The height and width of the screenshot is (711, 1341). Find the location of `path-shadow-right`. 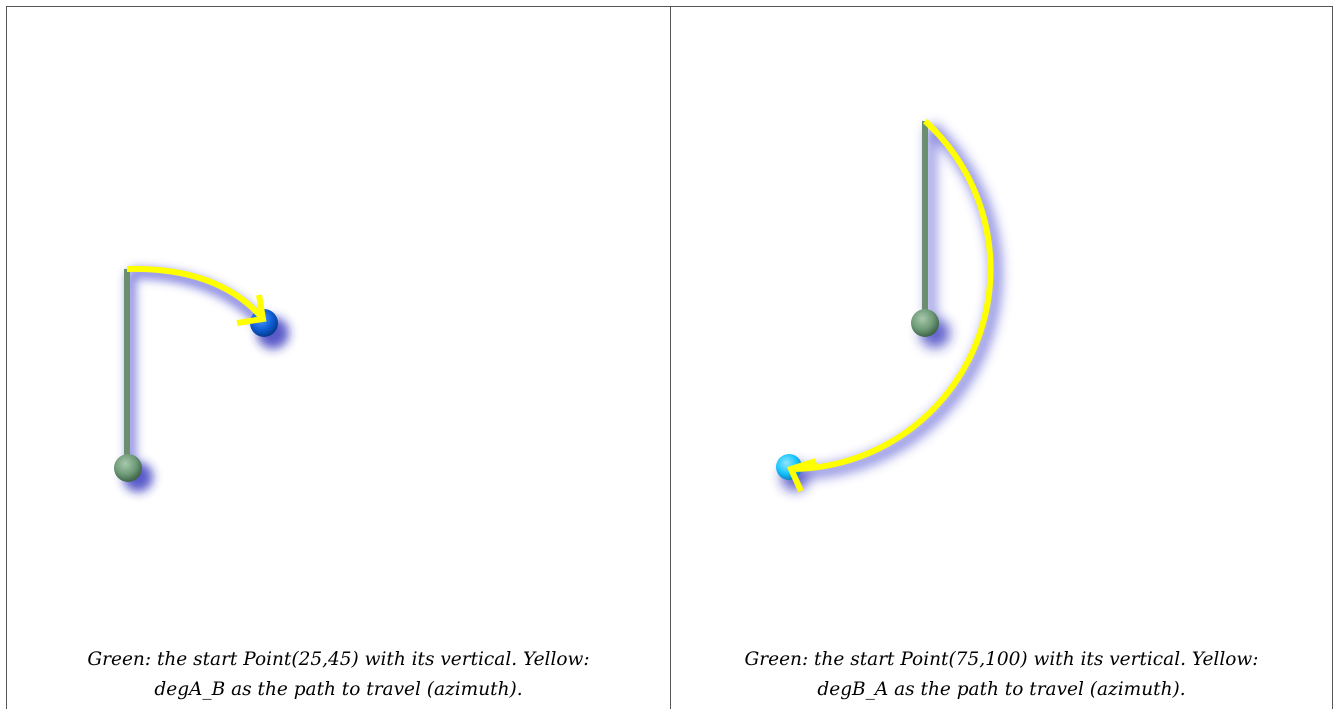

path-shadow-right is located at coordinates (891, 306).